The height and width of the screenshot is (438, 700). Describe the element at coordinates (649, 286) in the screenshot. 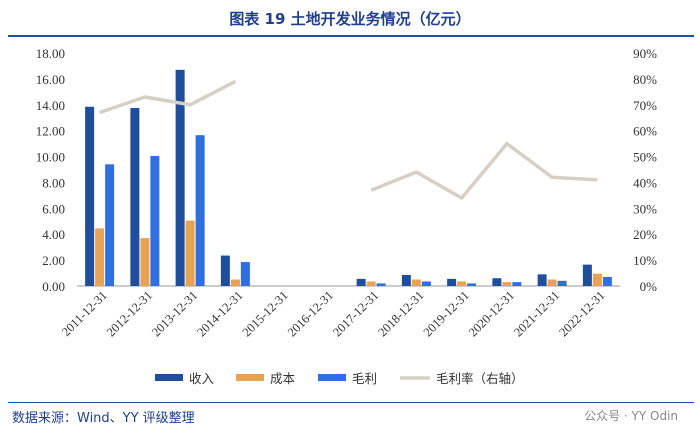

I see `right-tick-label: 0%` at that location.